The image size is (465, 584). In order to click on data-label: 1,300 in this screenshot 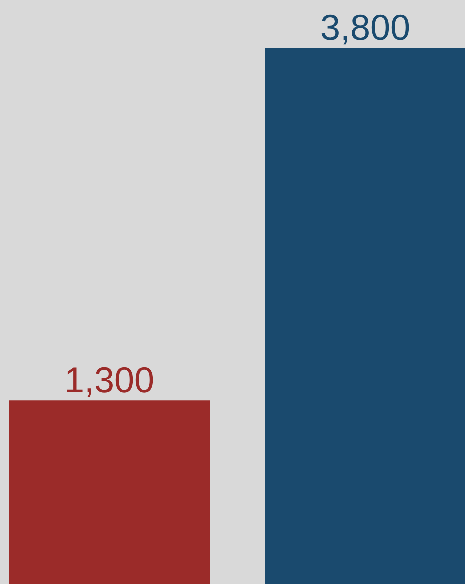, I will do `click(109, 380)`.